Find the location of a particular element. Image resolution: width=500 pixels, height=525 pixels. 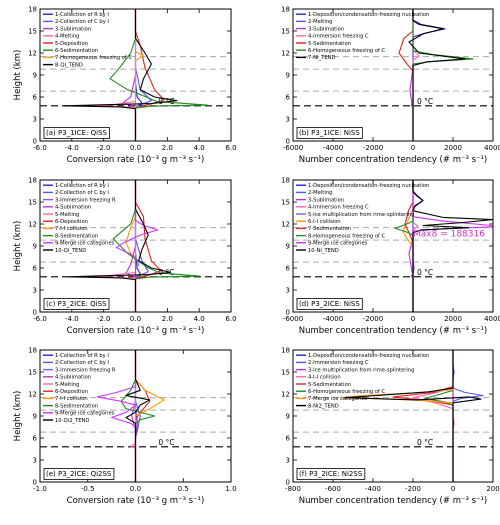

legend-entry: 8-NI2_TEND is located at coordinates (323, 406).